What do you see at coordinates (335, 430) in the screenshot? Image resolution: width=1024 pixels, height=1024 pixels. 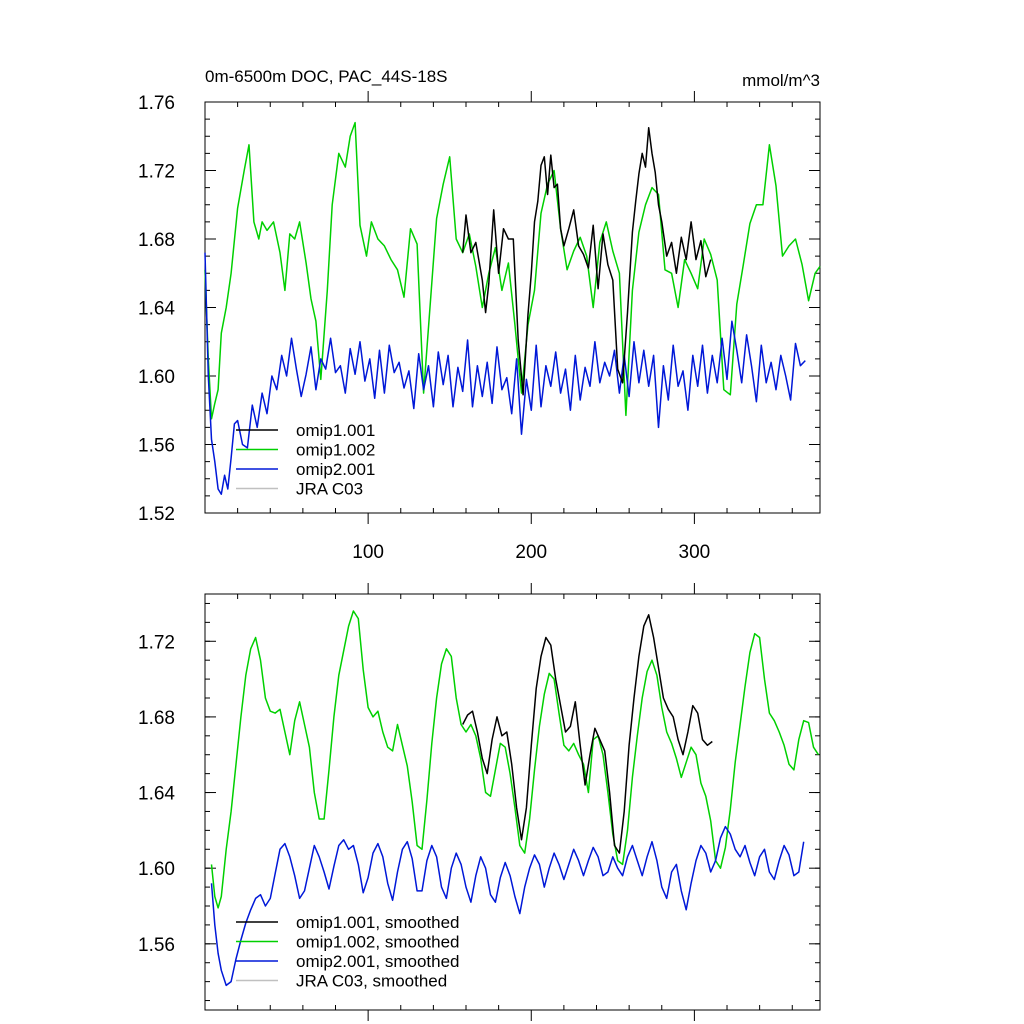 I see `legend-label: omip1.001` at bounding box center [335, 430].